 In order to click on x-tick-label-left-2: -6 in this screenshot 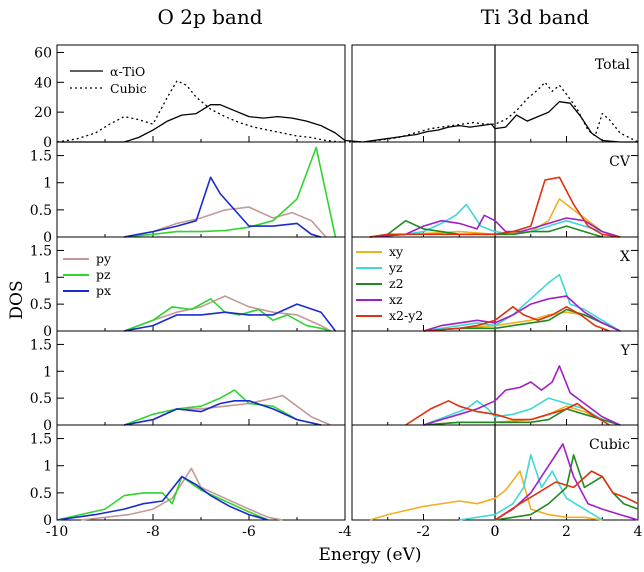, I will do `click(249, 532)`.